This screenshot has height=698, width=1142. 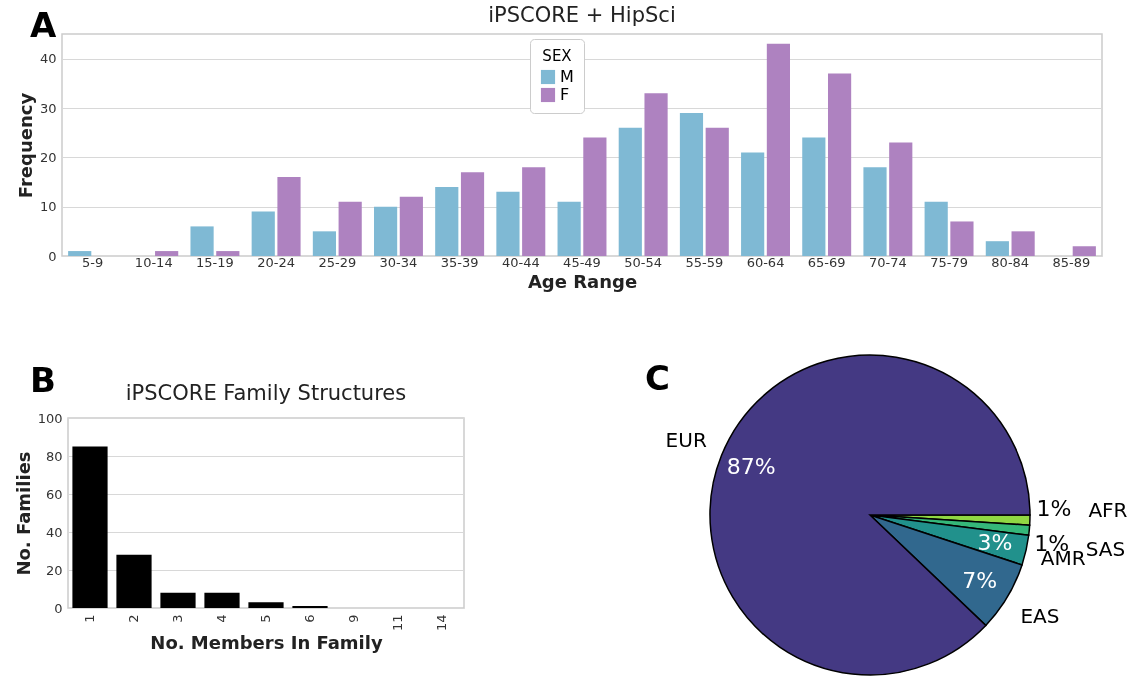 What do you see at coordinates (177, 618) in the screenshot?
I see `x-tick-label: 3` at bounding box center [177, 618].